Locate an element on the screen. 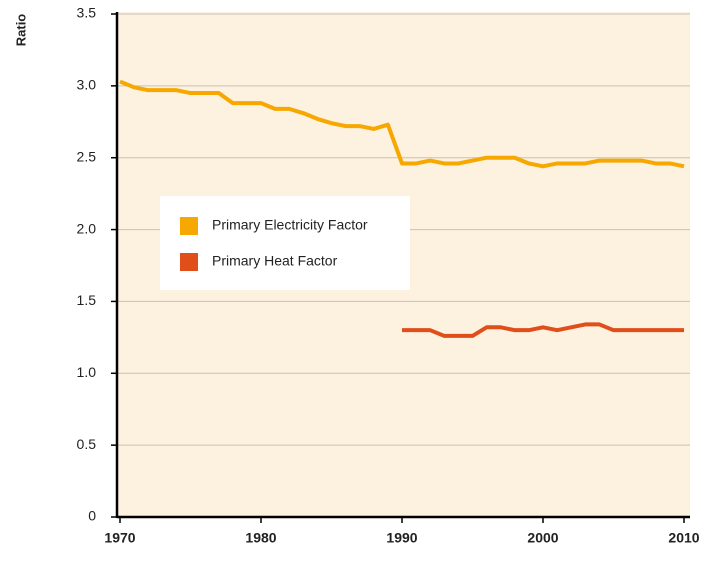 This screenshot has height=561, width=718. y-tick-label: 1.5 is located at coordinates (87, 300).